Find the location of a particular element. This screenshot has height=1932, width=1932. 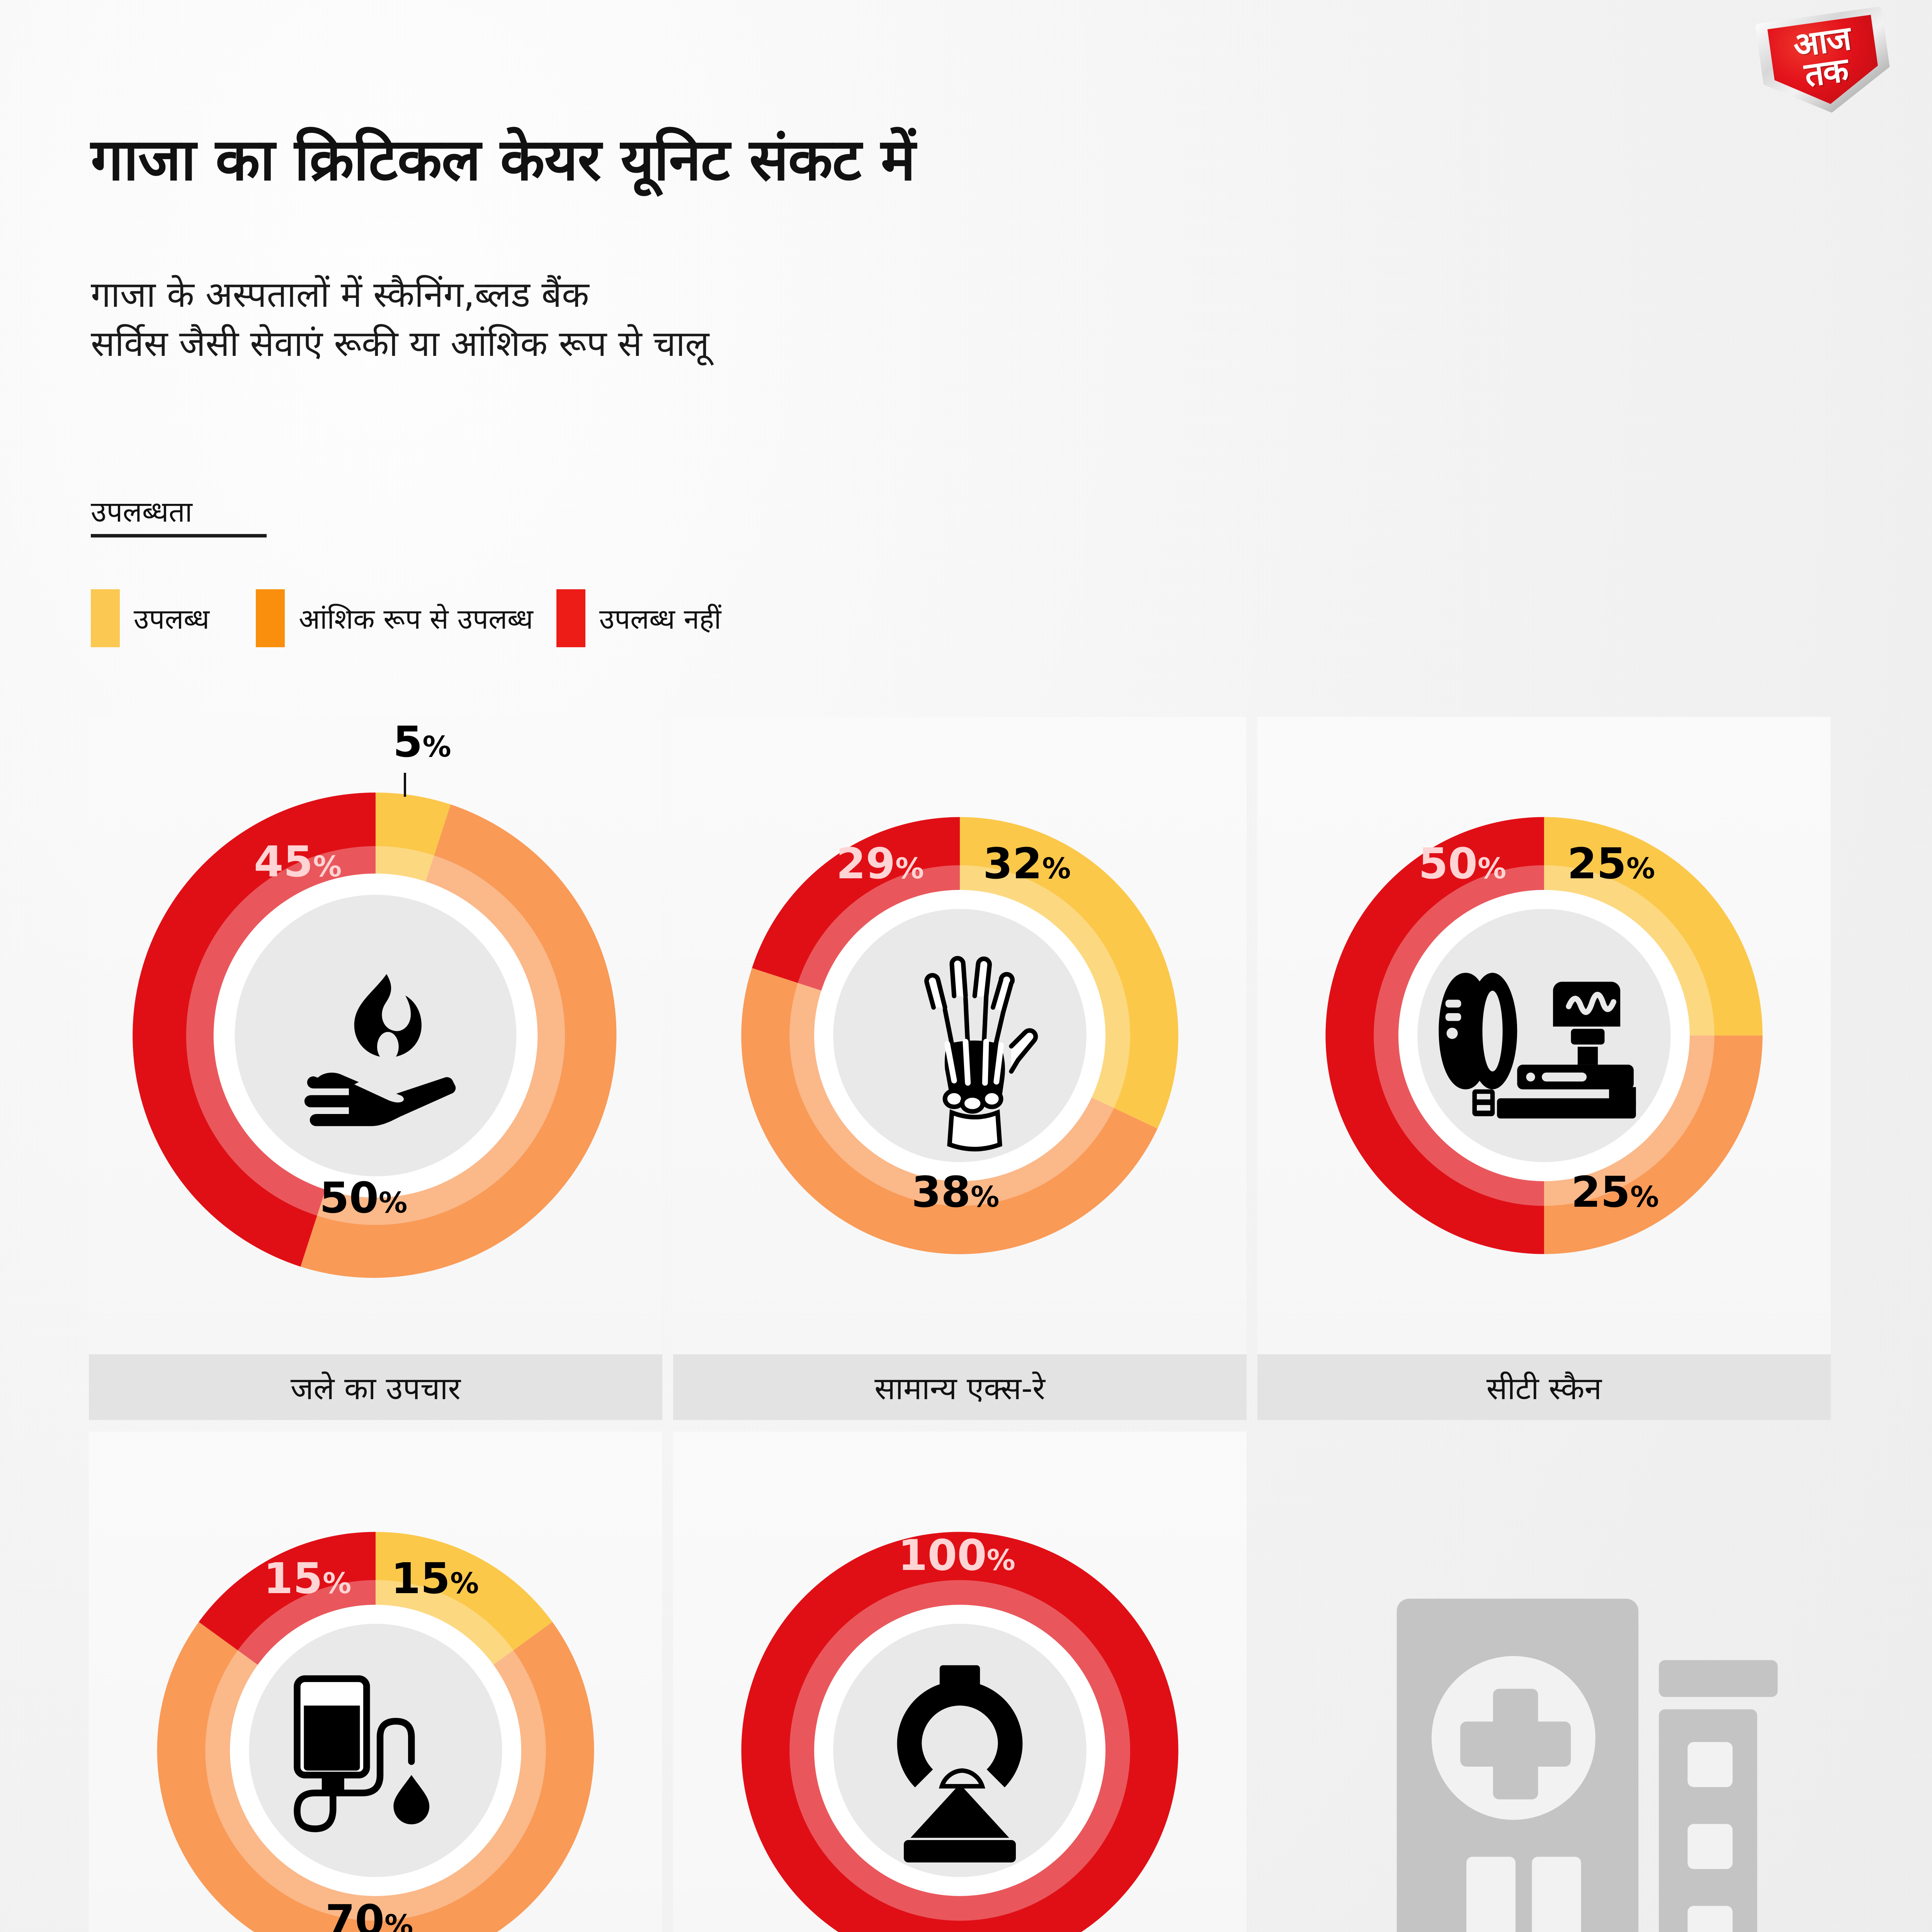

card-footer-burn: जले का उपचार is located at coordinates (376, 1387).